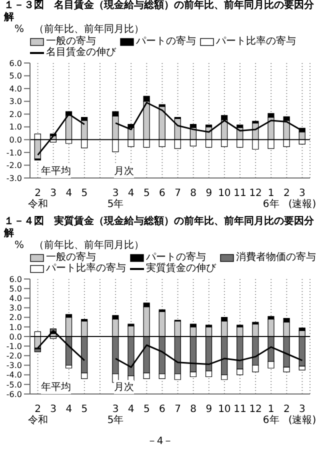 The width and height of the screenshot is (320, 453). What do you see at coordinates (276, 257) in the screenshot?
I see `legend-label: 消費者物価の寄与` at bounding box center [276, 257].